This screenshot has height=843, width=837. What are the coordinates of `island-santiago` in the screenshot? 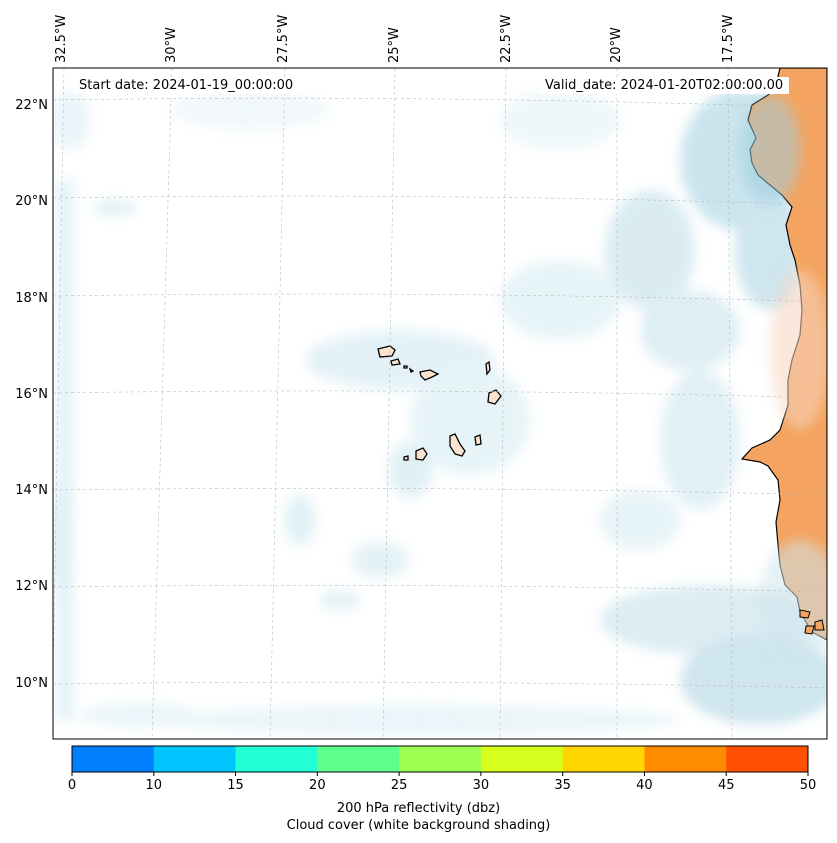 It's located at (457, 445).